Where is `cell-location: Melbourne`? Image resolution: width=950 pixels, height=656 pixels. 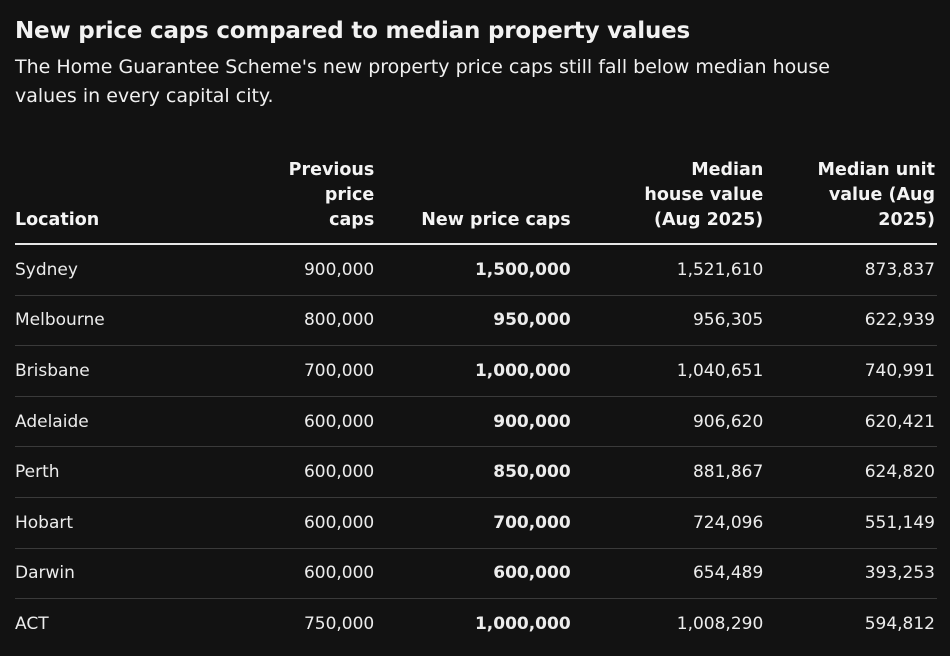
cell-location: Melbourne is located at coordinates (116, 321).